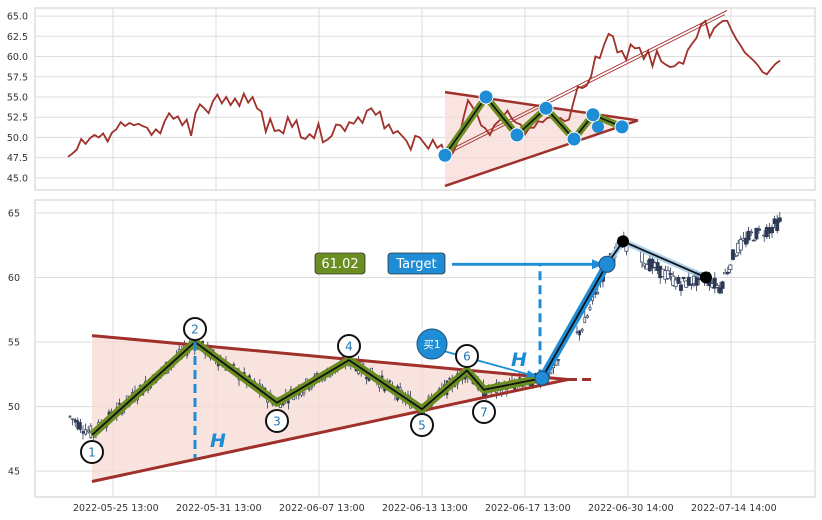 The height and width of the screenshot is (520, 822). Describe the element at coordinates (218, 441) in the screenshot. I see `height-label: H` at that location.